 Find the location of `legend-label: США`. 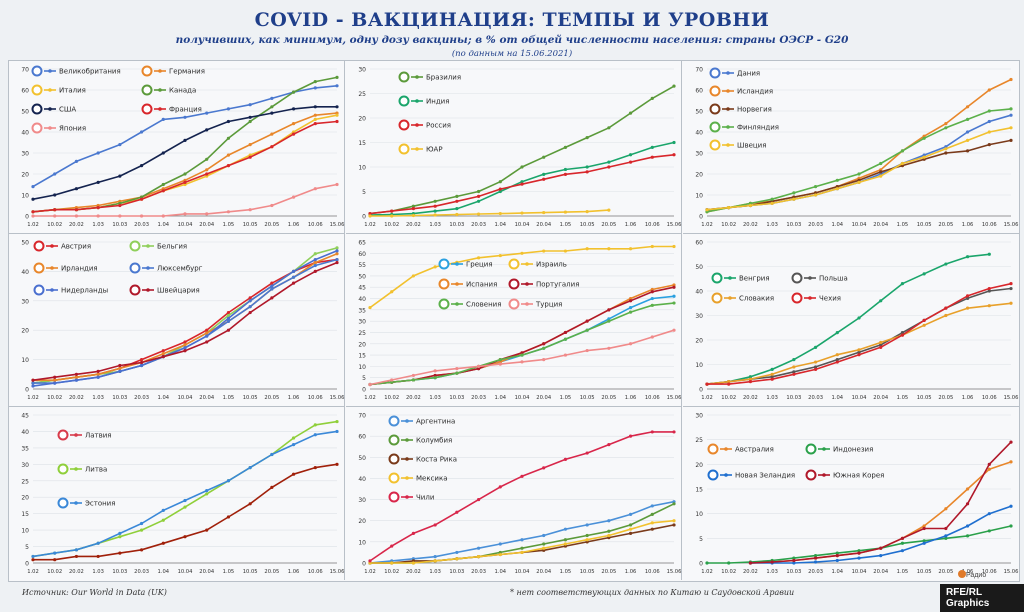

legend-label: США is located at coordinates (67, 110).